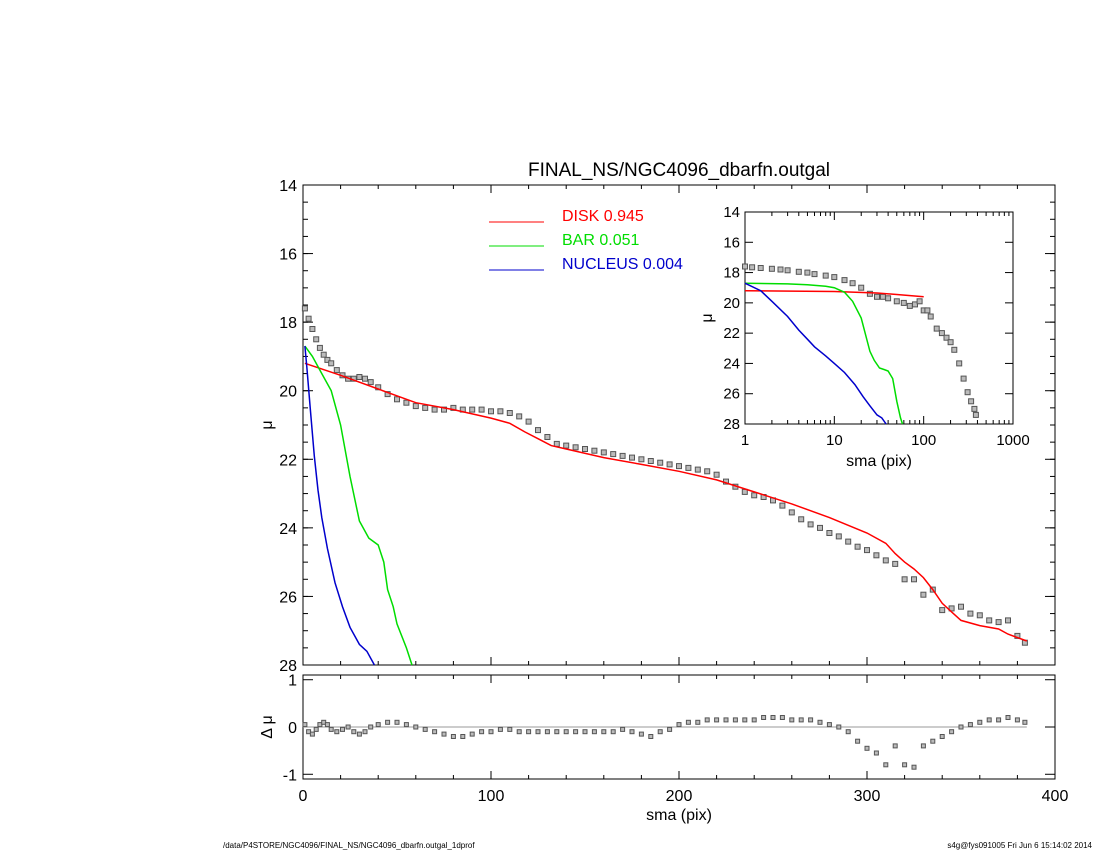  What do you see at coordinates (288, 186) in the screenshot?
I see `main-y-tick-label: 14` at bounding box center [288, 186].